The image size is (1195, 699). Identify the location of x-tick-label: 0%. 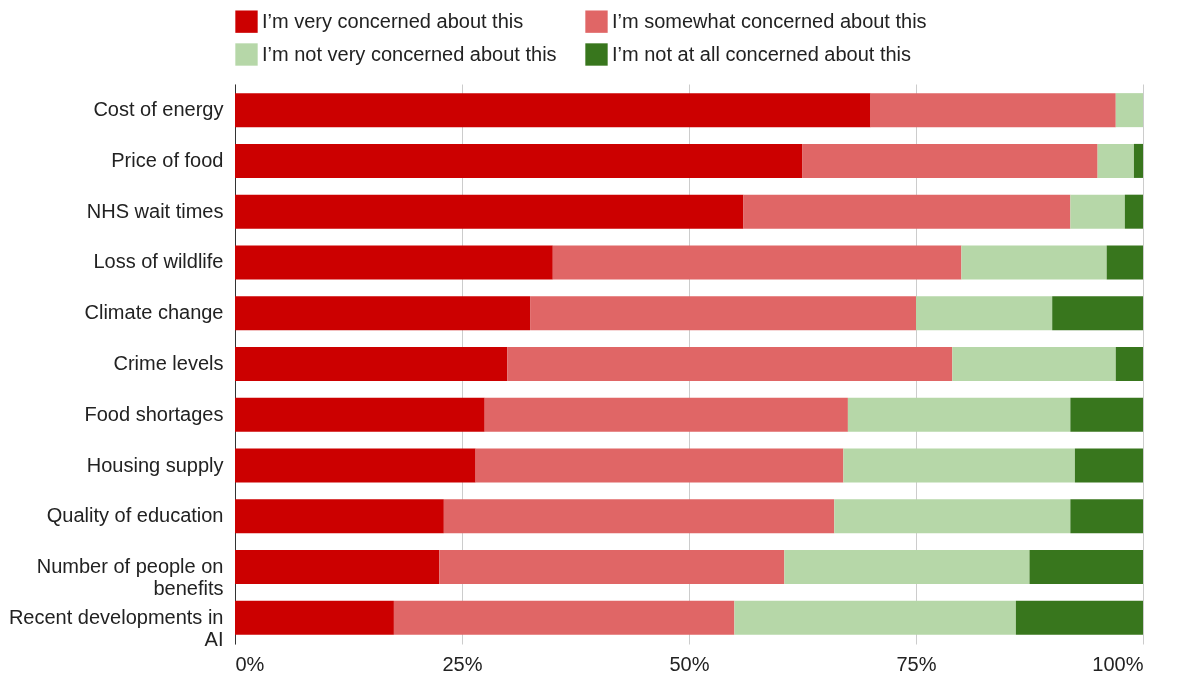
(250, 663).